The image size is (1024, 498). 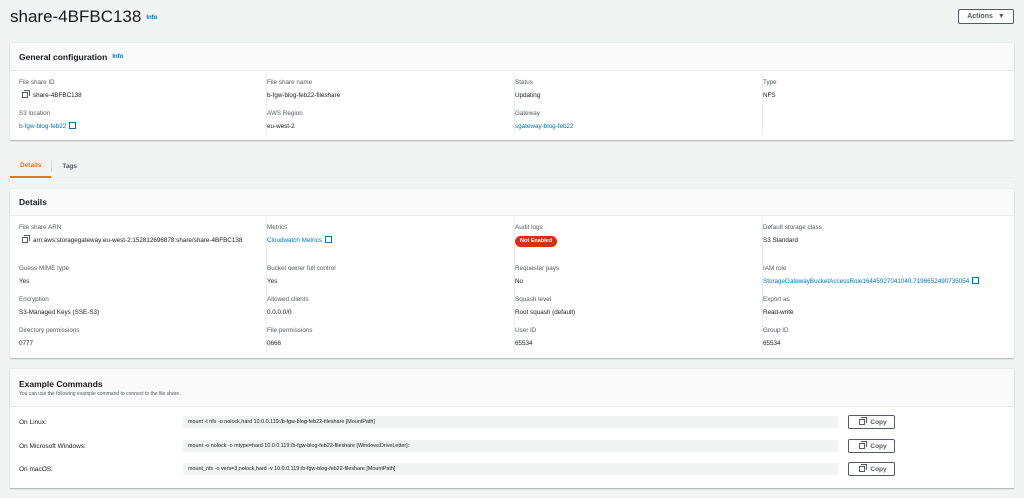 What do you see at coordinates (776, 330) in the screenshot?
I see `field-label: Group ID` at bounding box center [776, 330].